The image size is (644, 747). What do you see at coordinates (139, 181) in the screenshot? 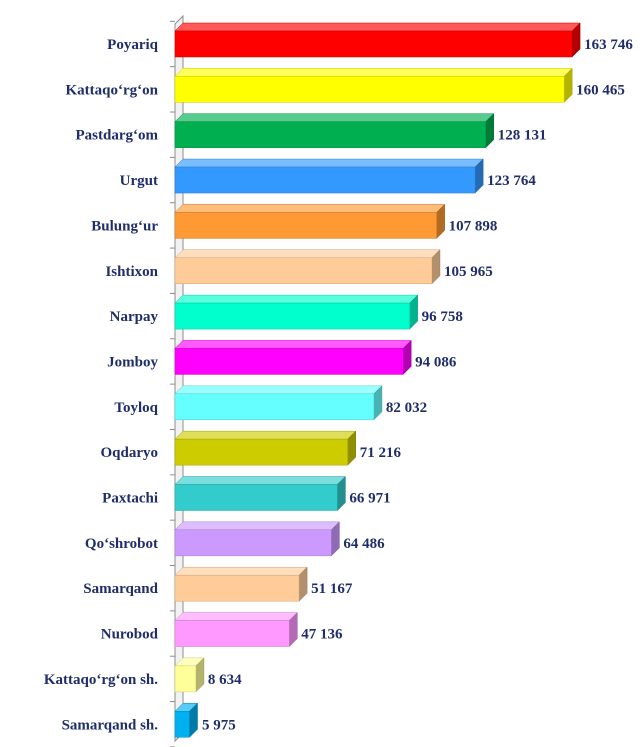
I see `category-label: Urgut` at bounding box center [139, 181].